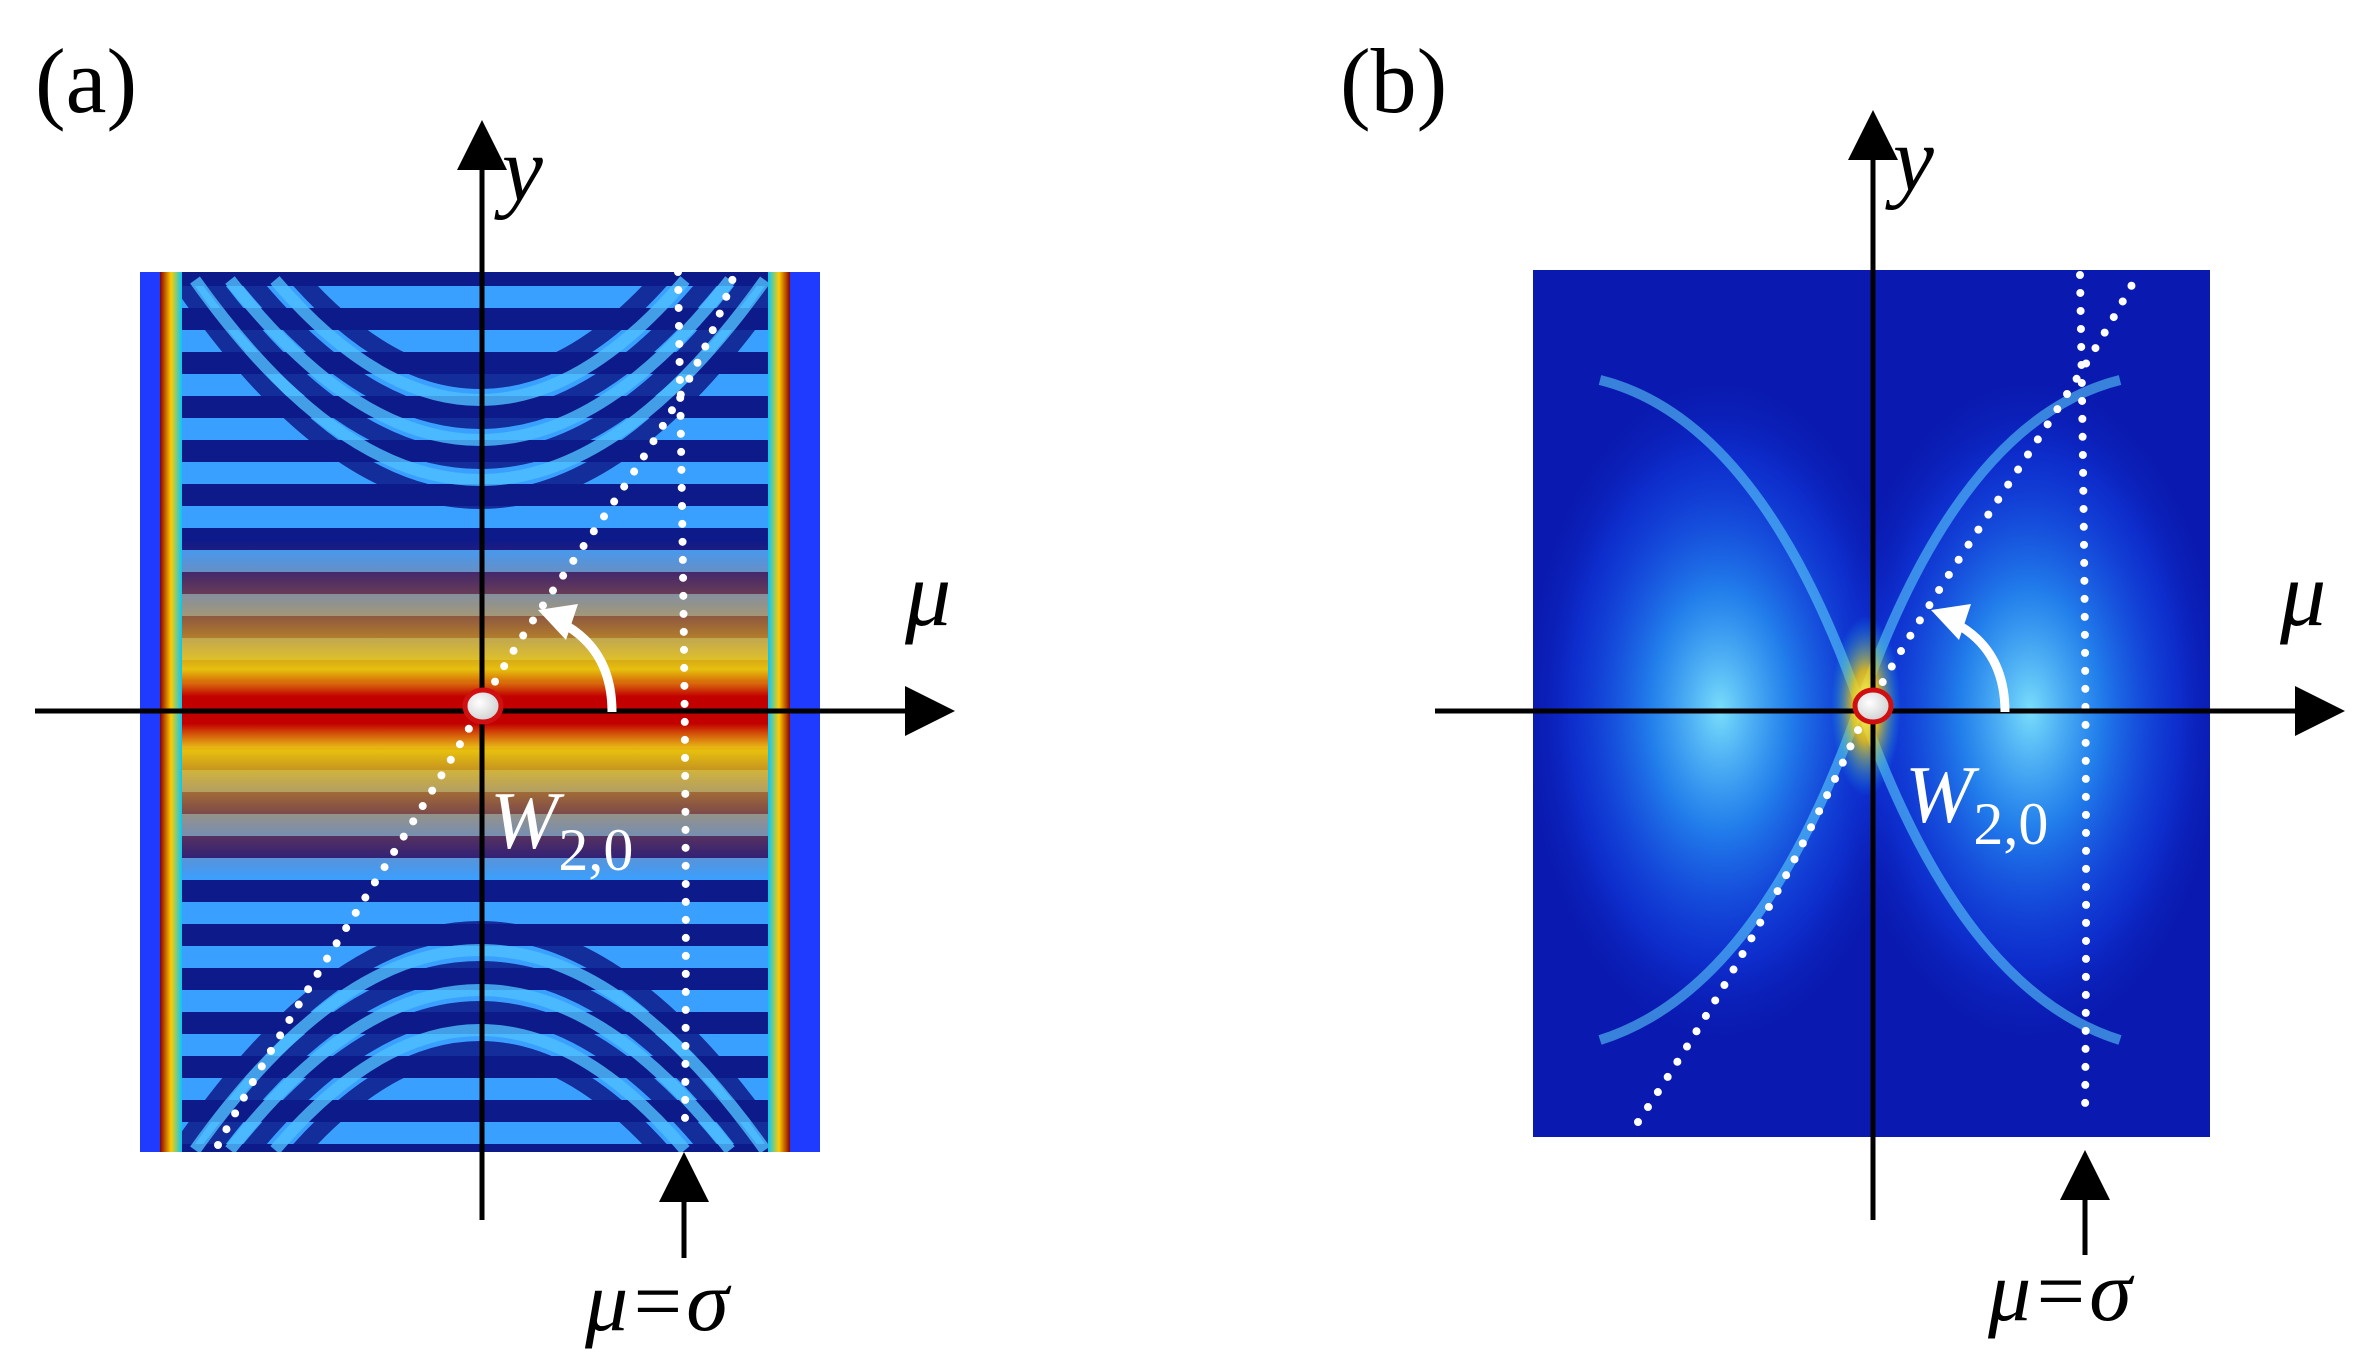 The width and height of the screenshot is (2370, 1358). I want to click on panel-b-point-label: W2,0, so click(1976, 803).